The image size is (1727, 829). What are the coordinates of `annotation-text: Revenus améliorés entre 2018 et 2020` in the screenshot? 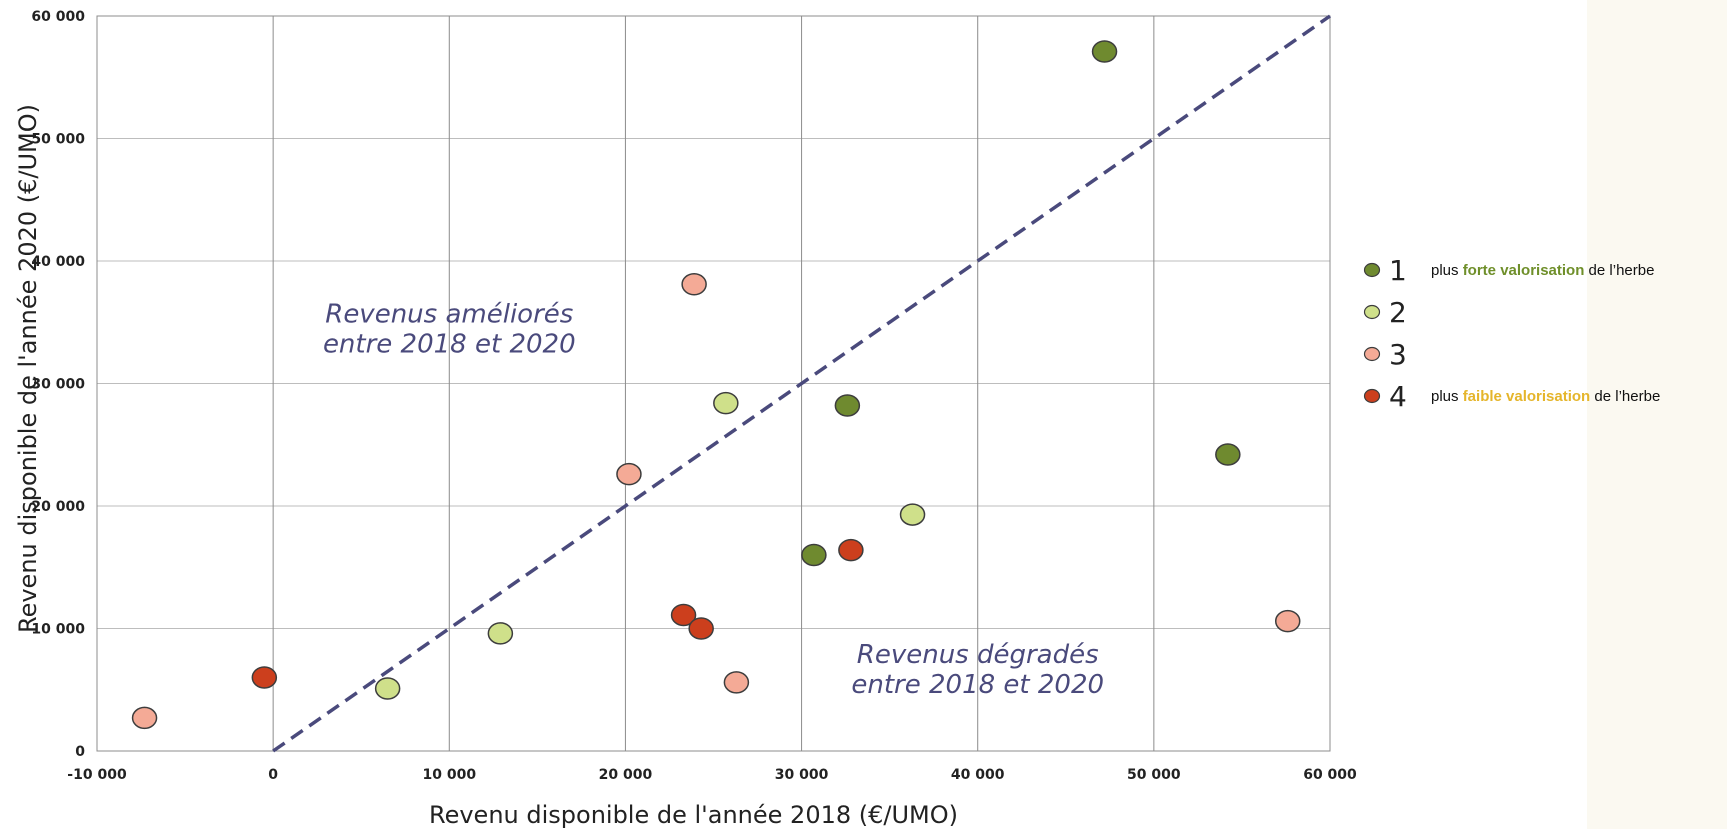 It's located at (449, 329).